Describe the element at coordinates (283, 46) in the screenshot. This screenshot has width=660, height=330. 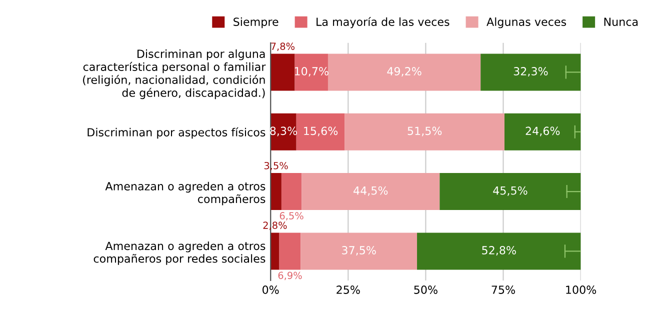
I see `data-label: 7,8%` at that location.